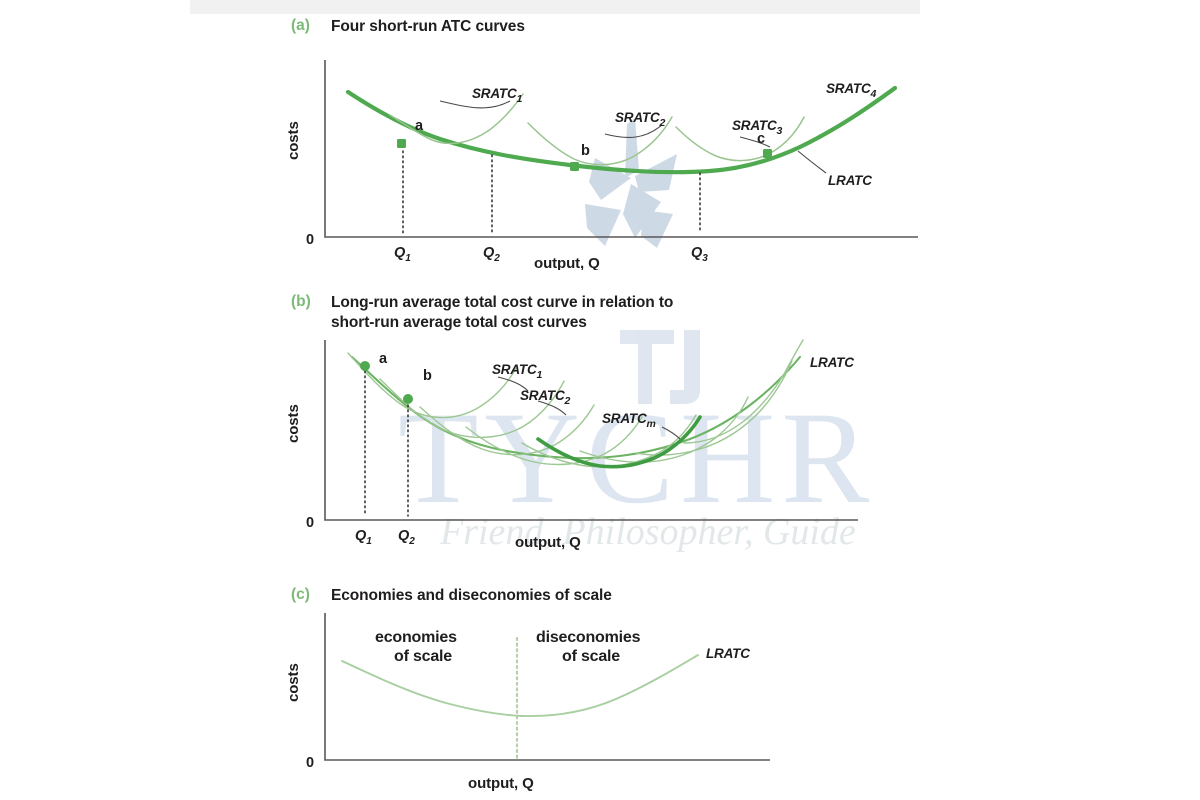 This screenshot has width=1200, height=800. What do you see at coordinates (585, 151) in the screenshot?
I see `panel-a-point-b-label: b` at bounding box center [585, 151].